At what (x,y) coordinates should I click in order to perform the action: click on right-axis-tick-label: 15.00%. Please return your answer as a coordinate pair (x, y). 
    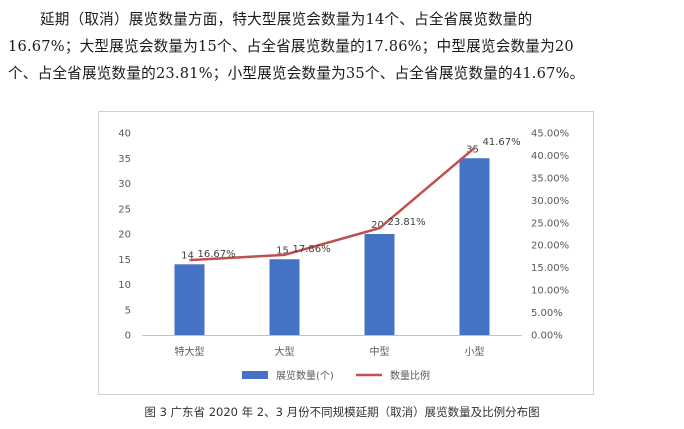
    Looking at the image, I should click on (550, 268).